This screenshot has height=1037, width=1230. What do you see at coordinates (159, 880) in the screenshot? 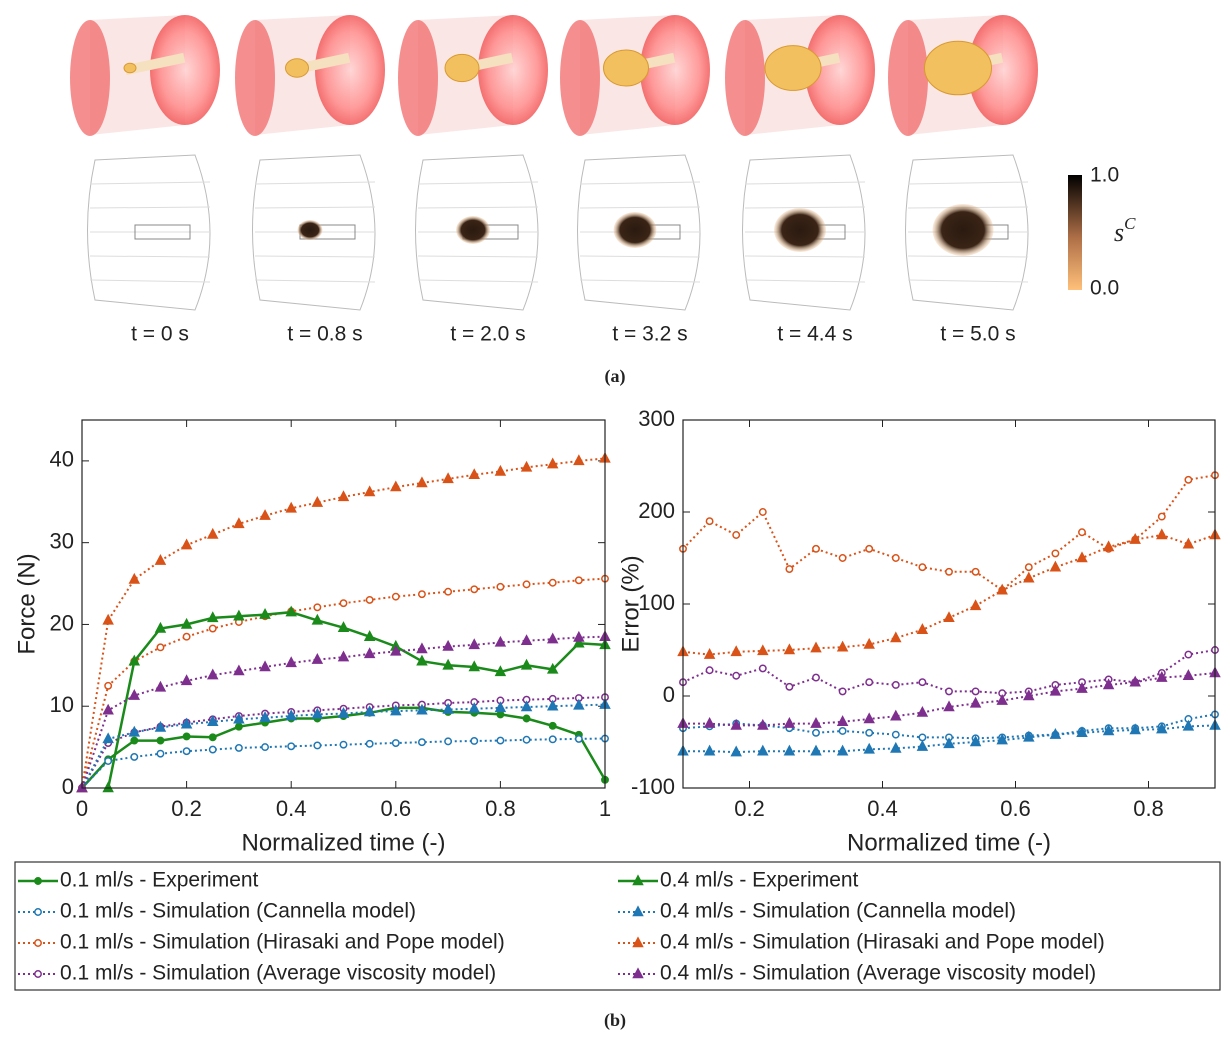
I see `legend-label: 0.1 ml/s - Experiment` at bounding box center [159, 880].